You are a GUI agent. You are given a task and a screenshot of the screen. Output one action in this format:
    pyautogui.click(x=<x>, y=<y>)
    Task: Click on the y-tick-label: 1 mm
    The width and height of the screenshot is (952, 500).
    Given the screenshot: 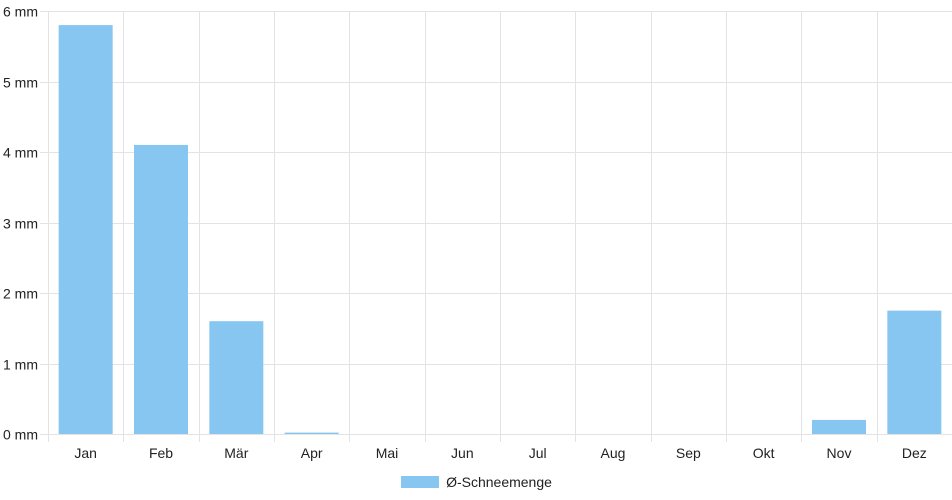 What is the action you would take?
    pyautogui.click(x=20, y=365)
    